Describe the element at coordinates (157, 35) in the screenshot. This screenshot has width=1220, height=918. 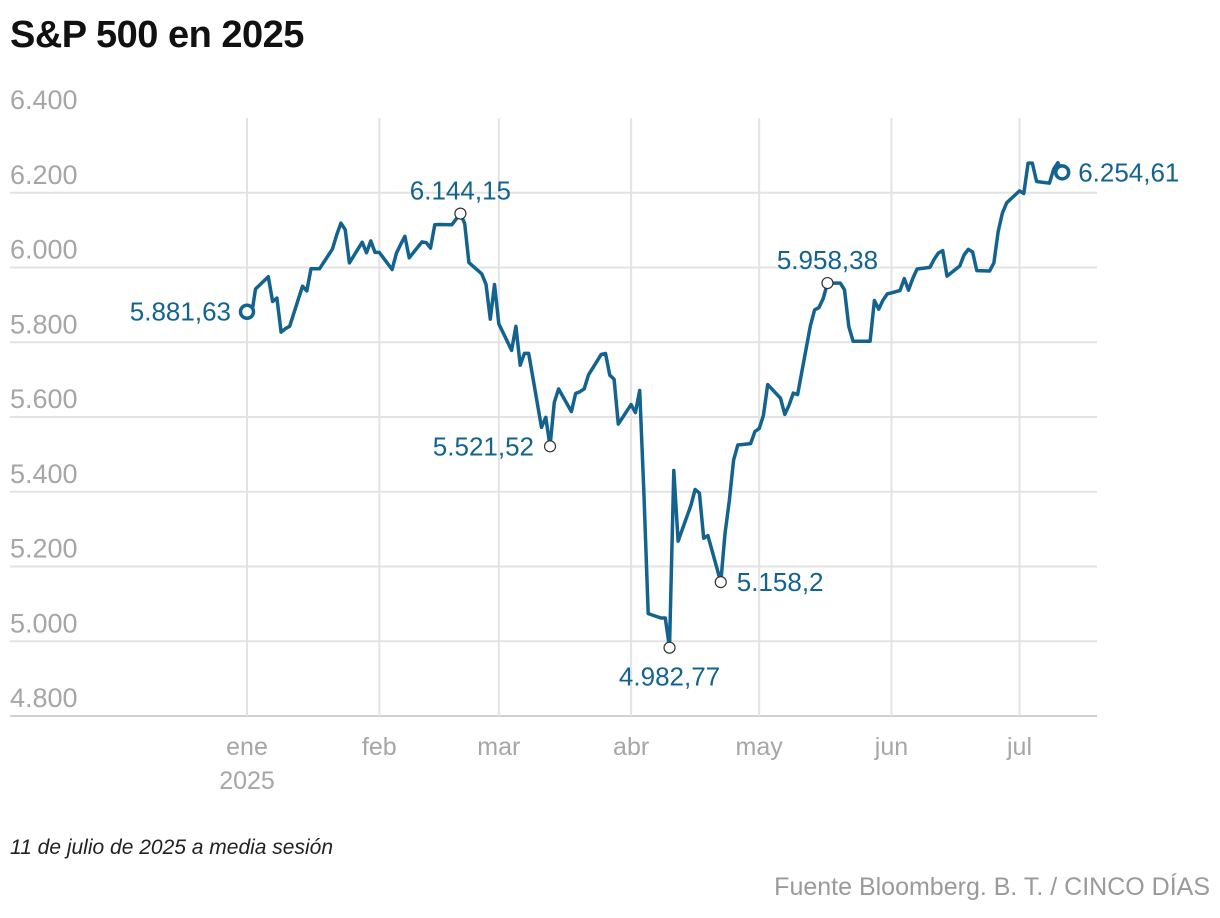
I see `chart-title: S&P 500 en 2025` at that location.